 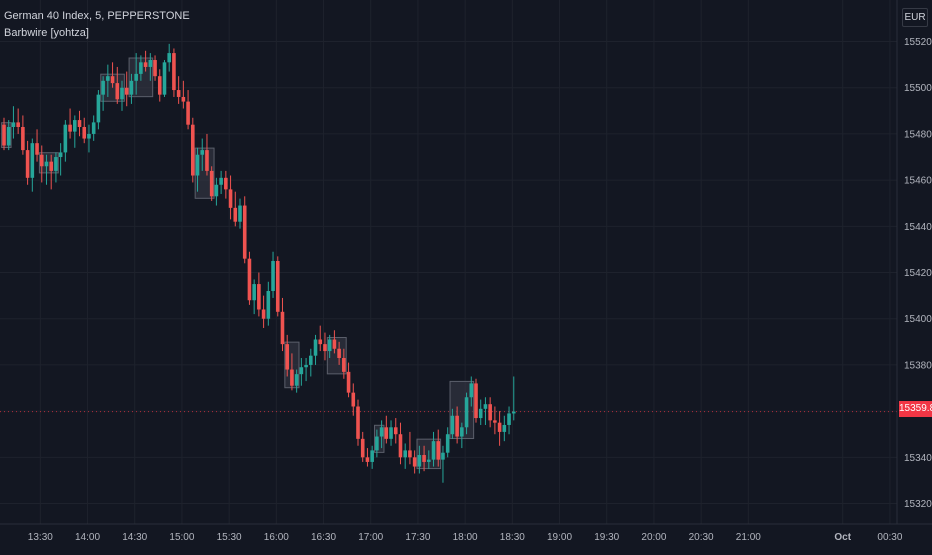 I want to click on time-tick-label: 19:00, so click(x=559, y=537).